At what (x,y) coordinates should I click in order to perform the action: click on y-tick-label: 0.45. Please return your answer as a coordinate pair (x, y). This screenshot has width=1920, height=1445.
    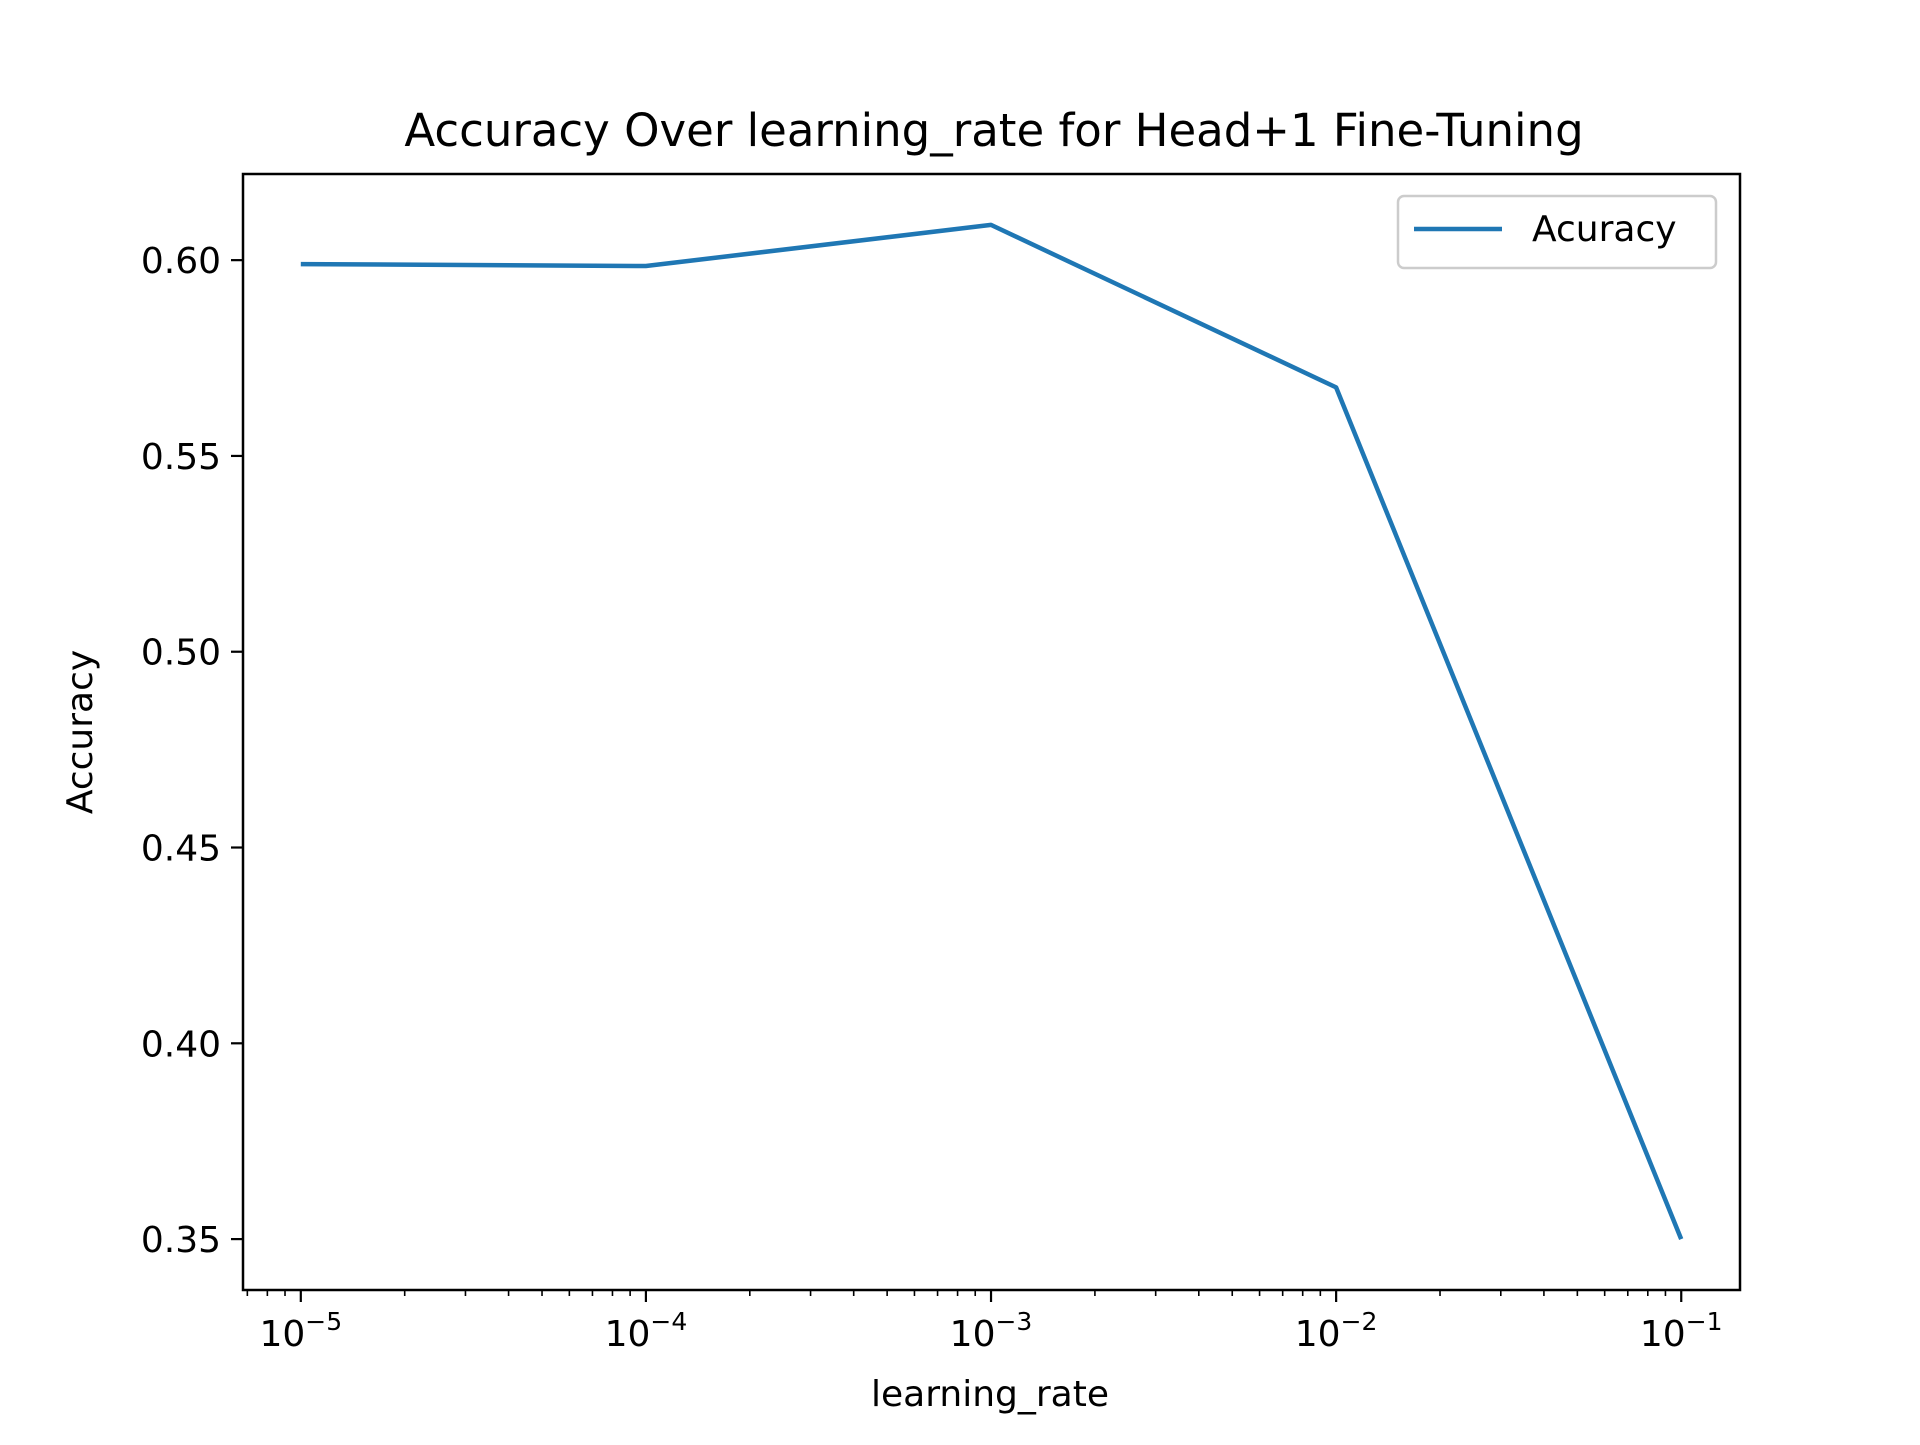
    Looking at the image, I should click on (181, 849).